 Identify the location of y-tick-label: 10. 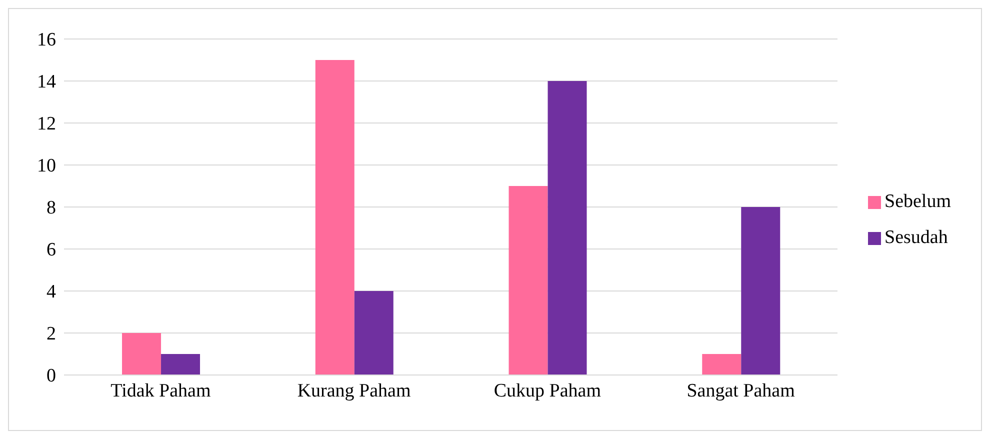
(46, 166).